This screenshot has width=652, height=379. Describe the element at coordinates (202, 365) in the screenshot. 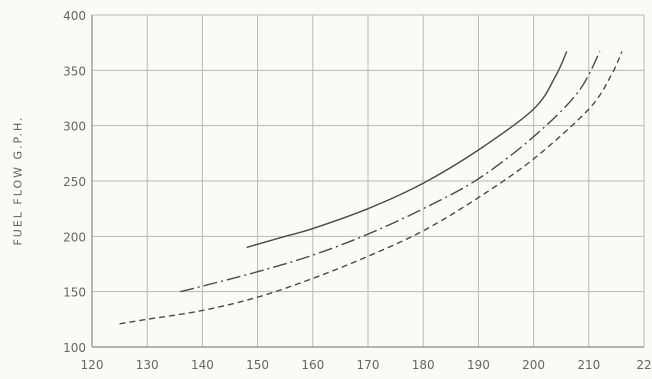

I see `x-tick-label-140: 140` at that location.